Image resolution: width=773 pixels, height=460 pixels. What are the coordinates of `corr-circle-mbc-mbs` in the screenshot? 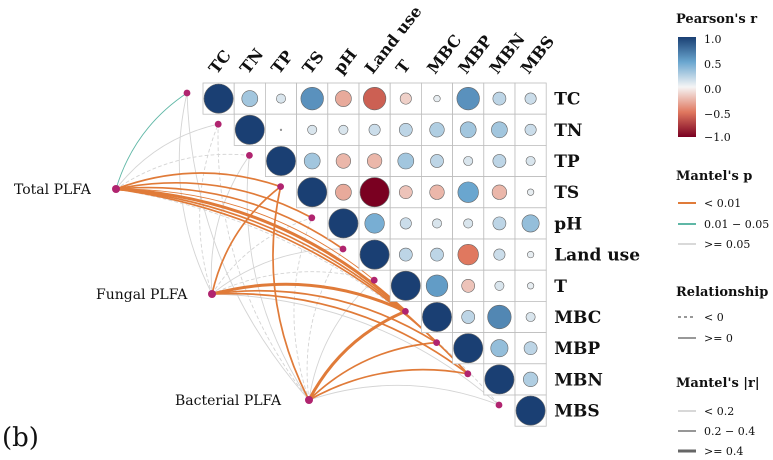 It's located at (530, 317).